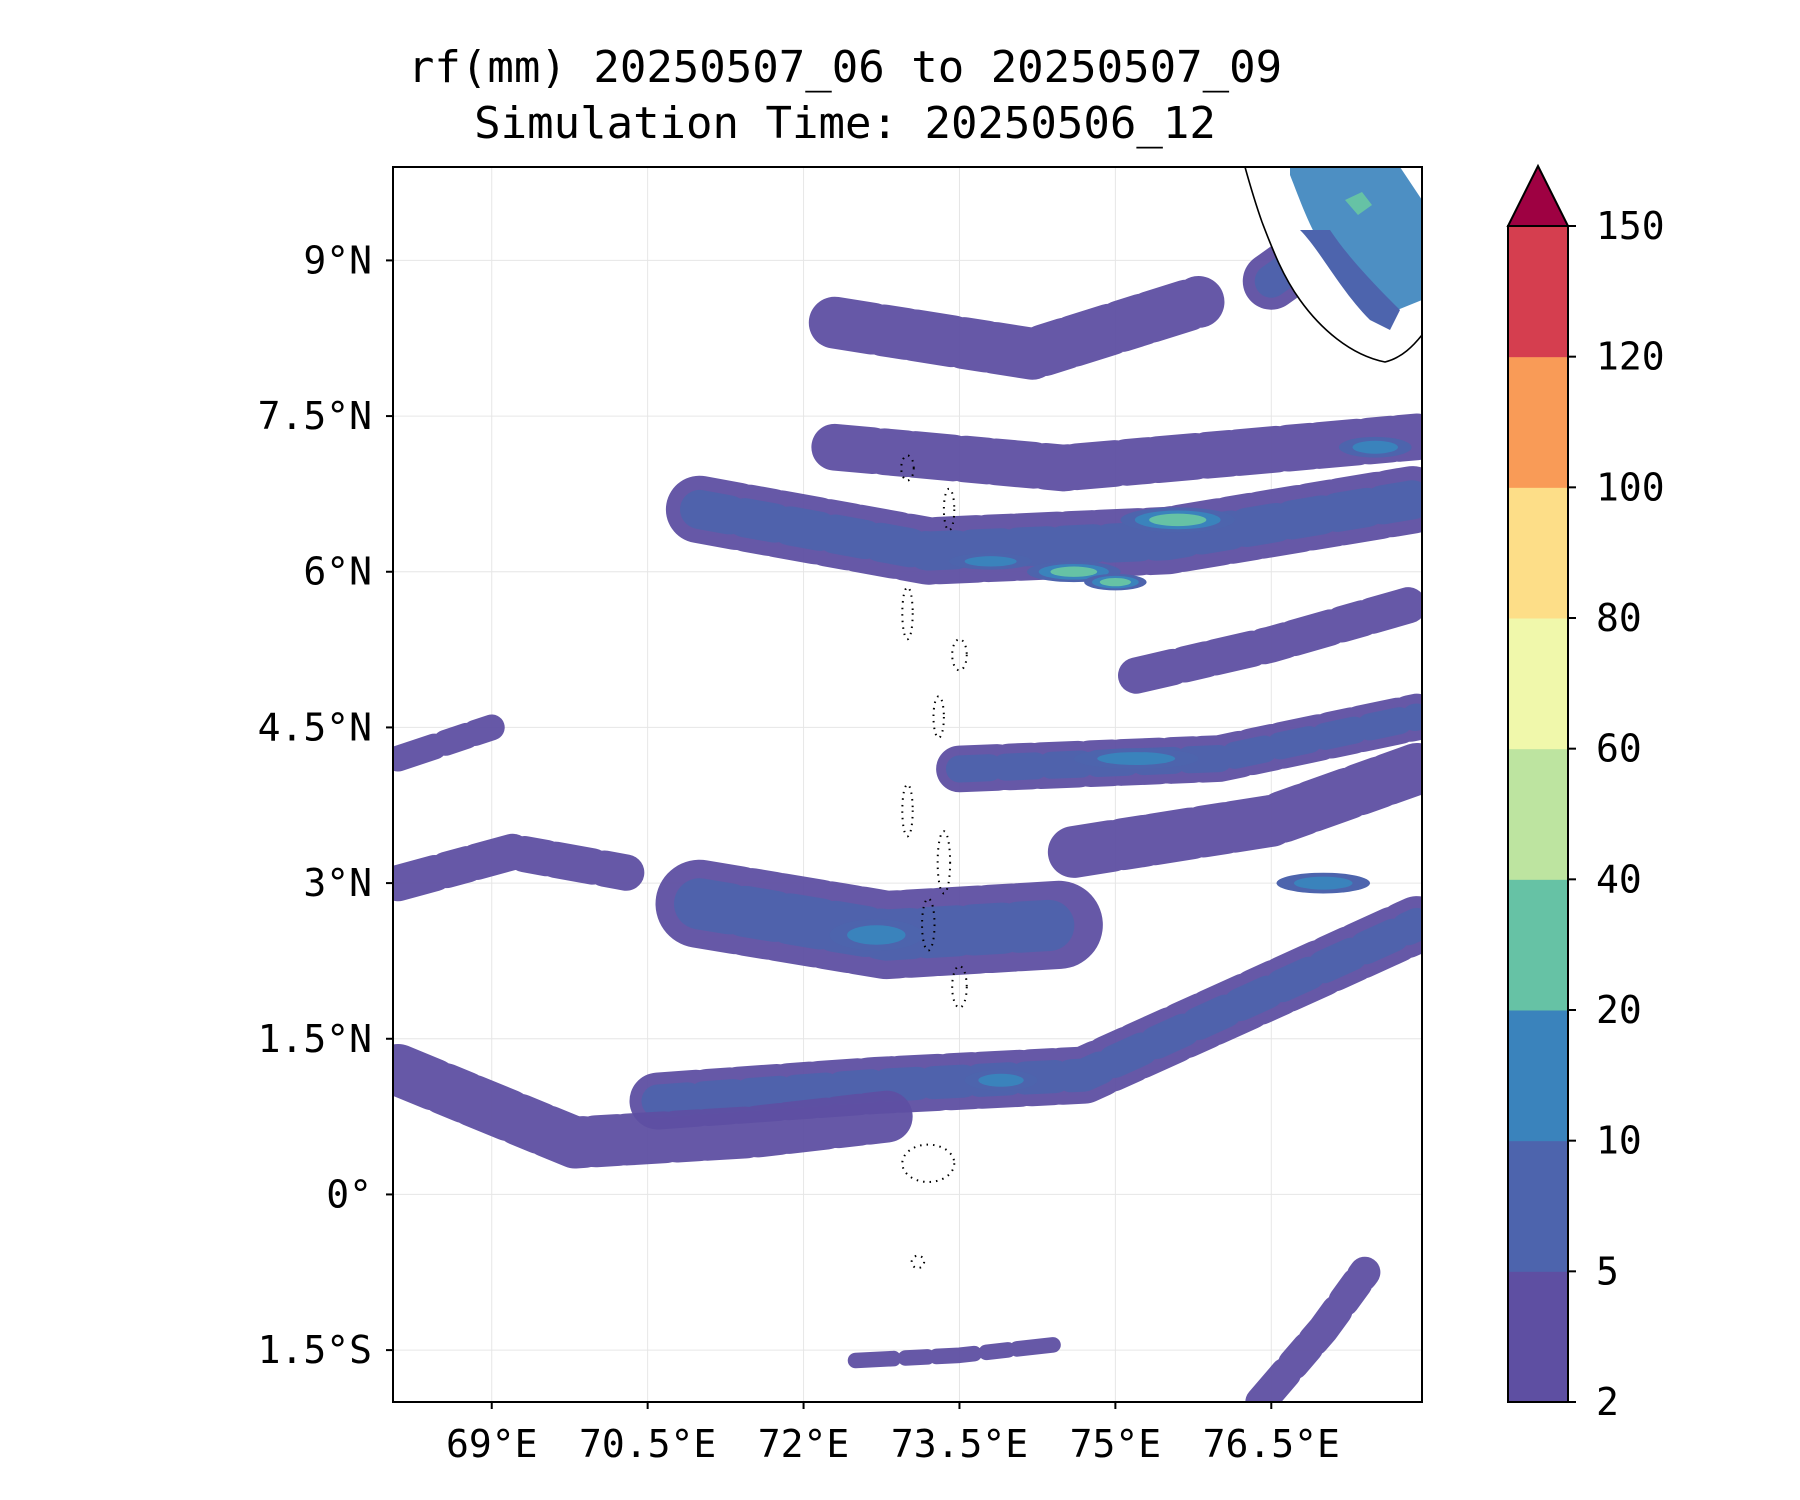 This screenshot has height=1500, width=1800. Describe the element at coordinates (845, 67) in the screenshot. I see `map-title-line-1: rf(mm) 20250507_06 to 20250507_09` at that location.